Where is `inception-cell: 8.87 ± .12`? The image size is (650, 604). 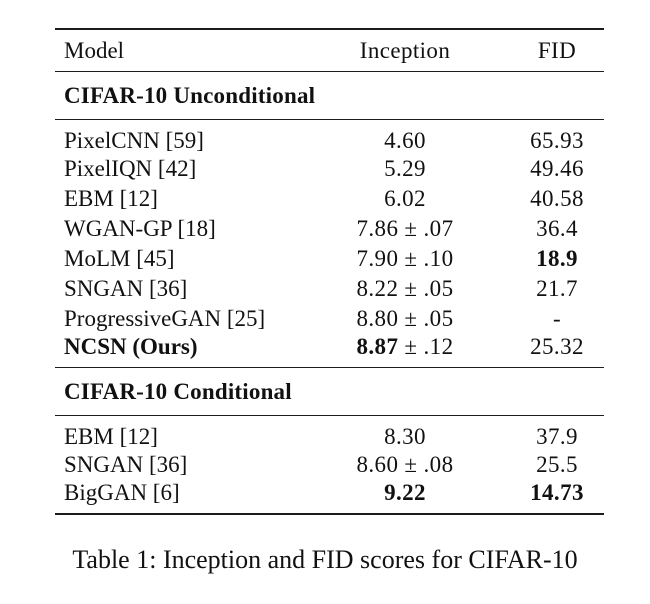 inception-cell: 8.87 ± .12 is located at coordinates (405, 351).